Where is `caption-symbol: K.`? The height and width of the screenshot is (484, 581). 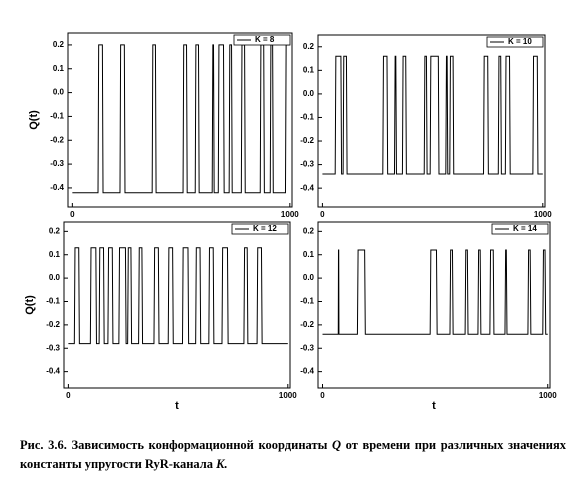
caption-symbol: K. is located at coordinates (222, 464).